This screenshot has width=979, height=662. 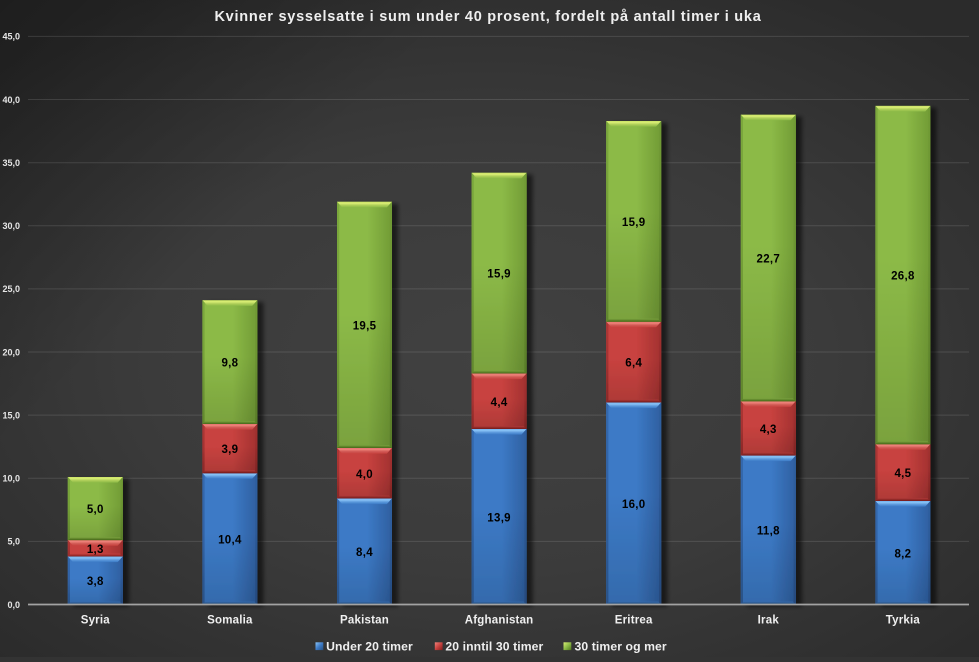 I want to click on svg-text: 10,4, so click(x=230, y=541).